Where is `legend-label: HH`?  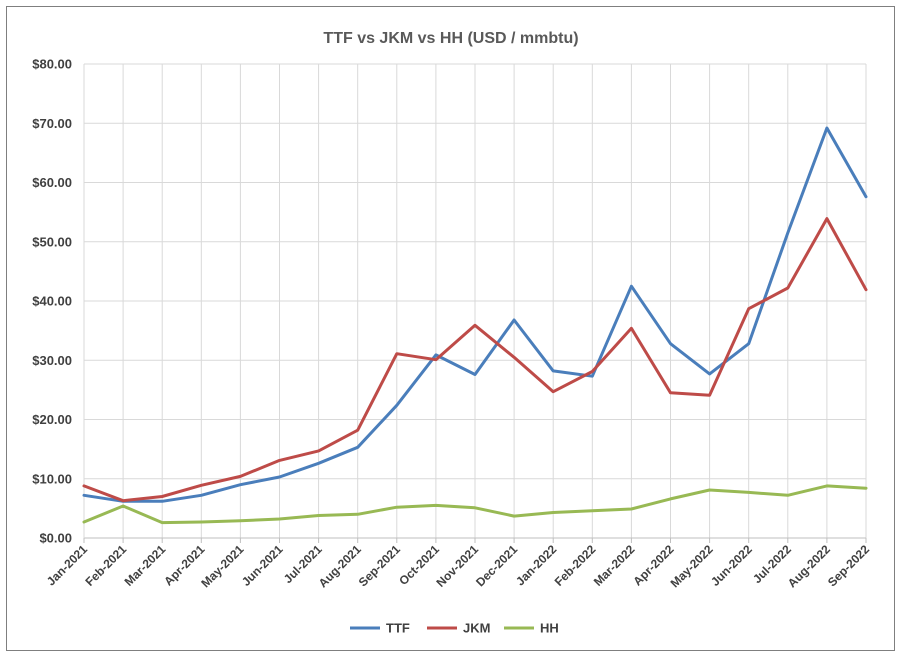
legend-label: HH is located at coordinates (549, 628).